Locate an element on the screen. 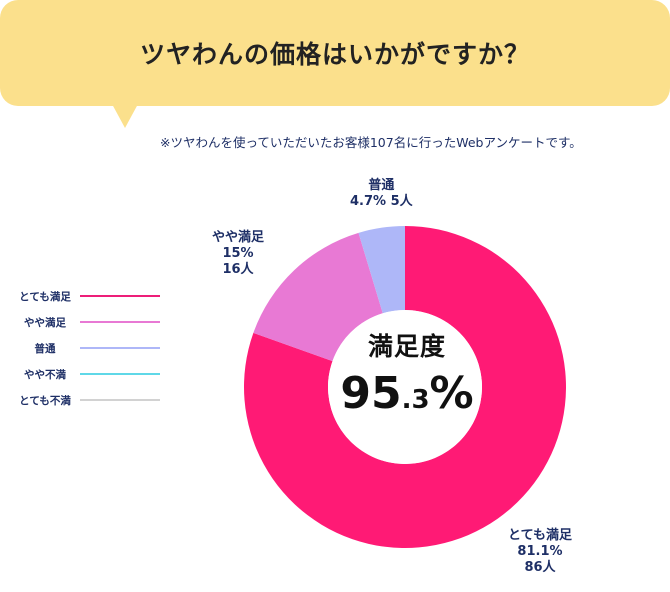 The image size is (670, 592). legend-label: やや不満 is located at coordinates (45, 374).